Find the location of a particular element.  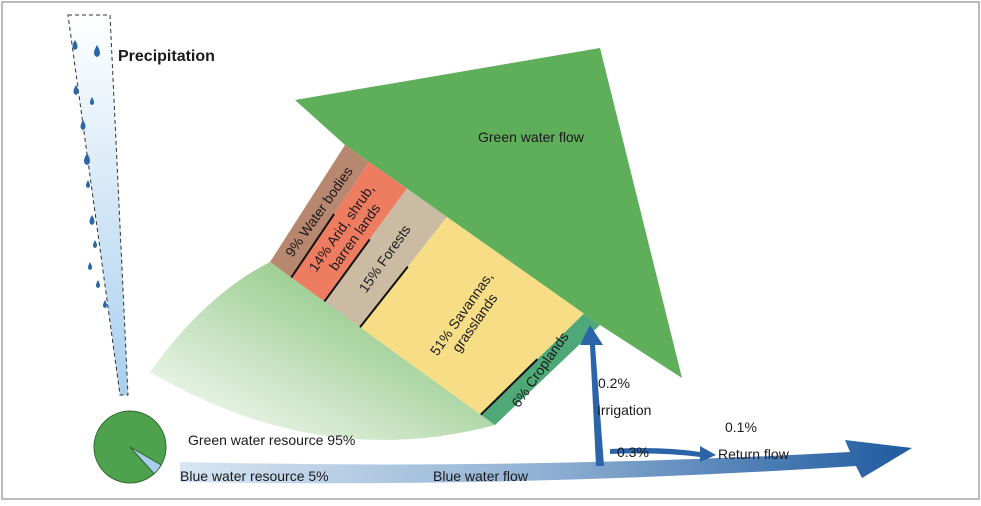

blue-resource-label: Blue water resource 5% is located at coordinates (254, 476).